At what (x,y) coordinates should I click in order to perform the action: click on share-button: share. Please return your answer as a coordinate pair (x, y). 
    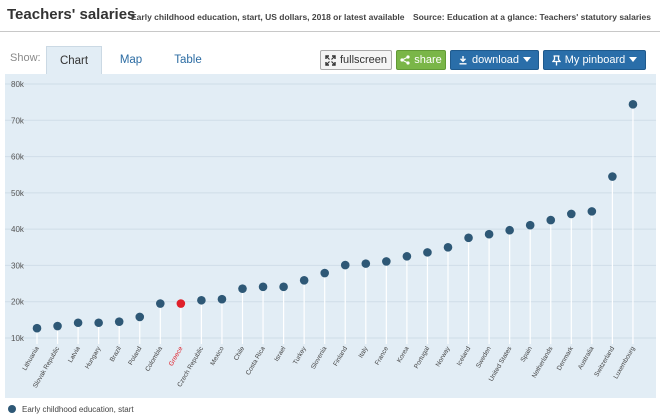
    Looking at the image, I should click on (421, 60).